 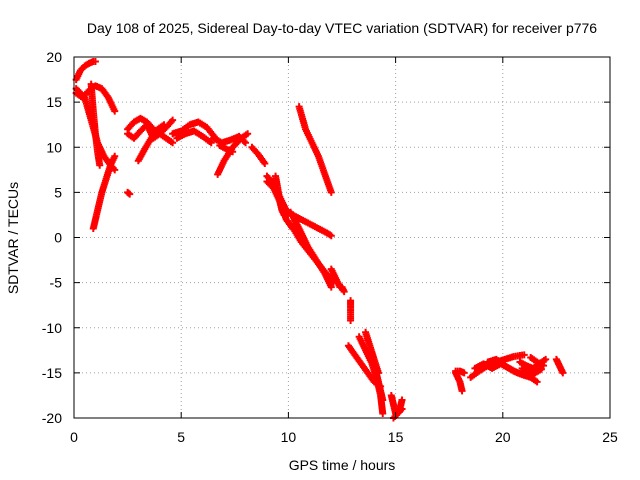 I want to click on y-tick-label: 0, so click(x=58, y=238).